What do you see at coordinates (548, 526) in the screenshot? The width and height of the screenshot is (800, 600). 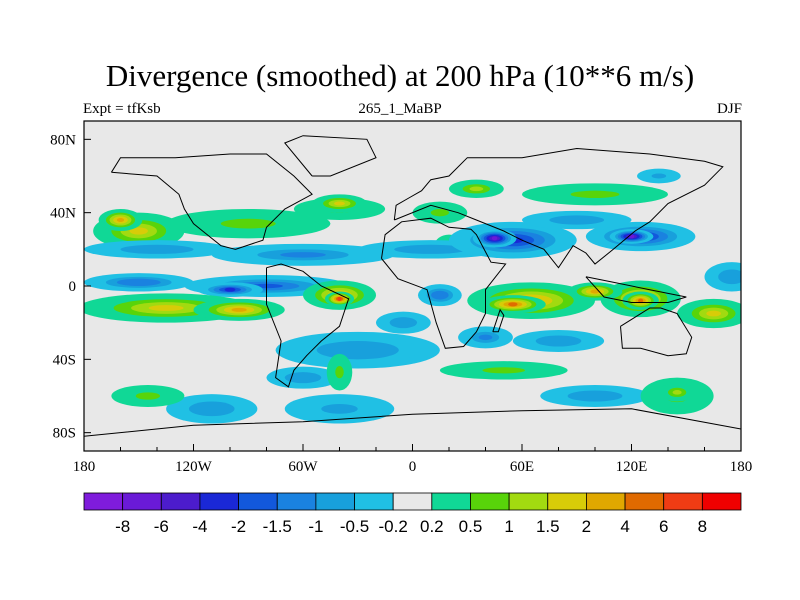 I see `colorbar-label: 1.5` at bounding box center [548, 526].